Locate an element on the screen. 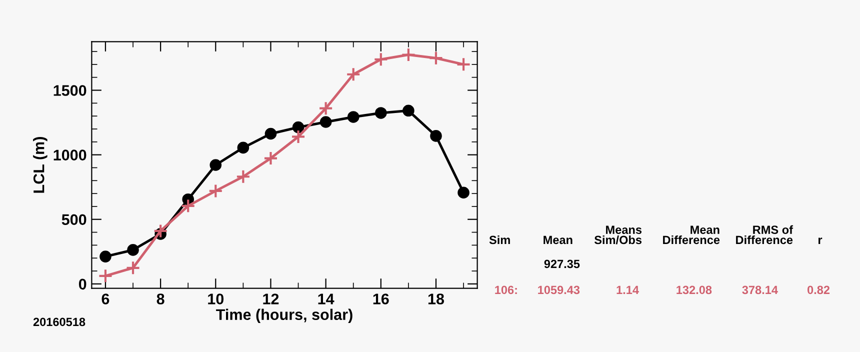 This screenshot has height=352, width=860. x-axis-title: Time (hours, solar) is located at coordinates (284, 316).